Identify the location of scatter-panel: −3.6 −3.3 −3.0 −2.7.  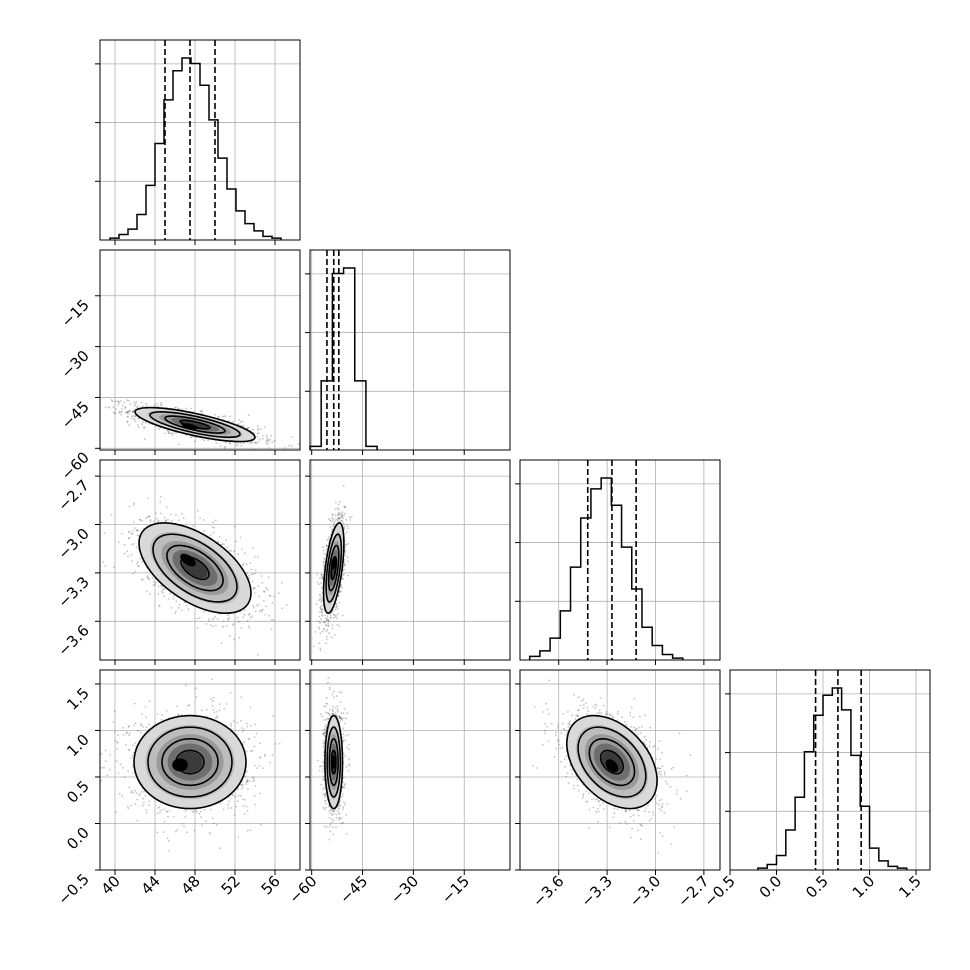
(177, 562).